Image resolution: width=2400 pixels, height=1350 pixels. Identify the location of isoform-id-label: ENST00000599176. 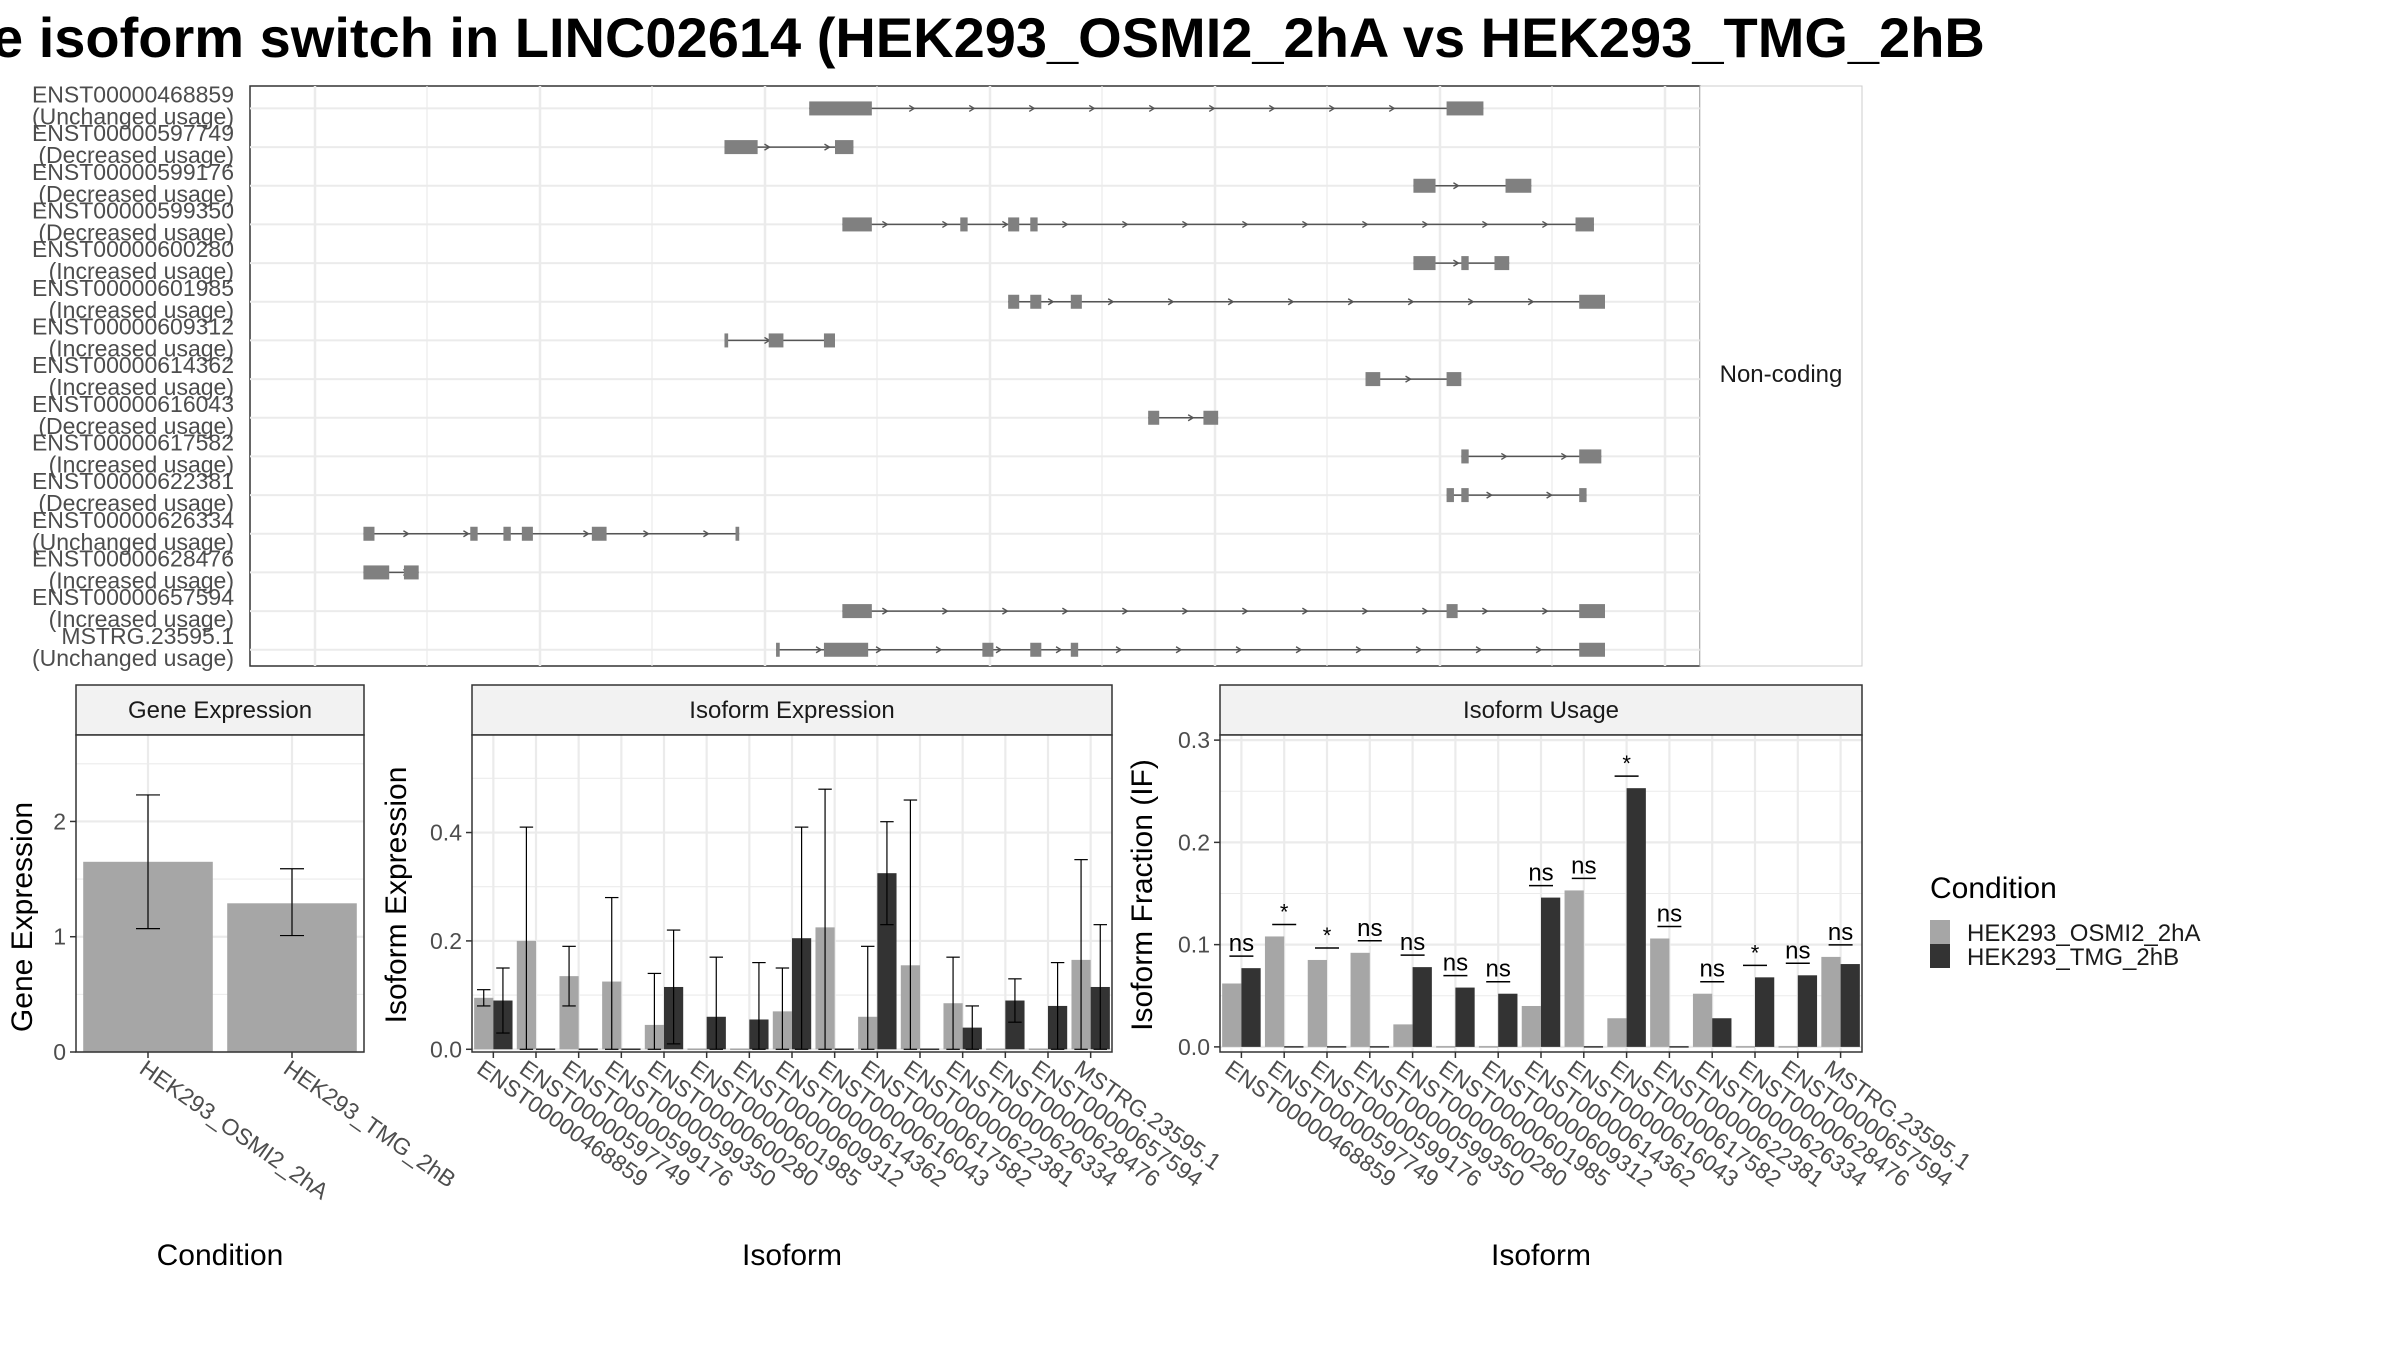
(133, 172).